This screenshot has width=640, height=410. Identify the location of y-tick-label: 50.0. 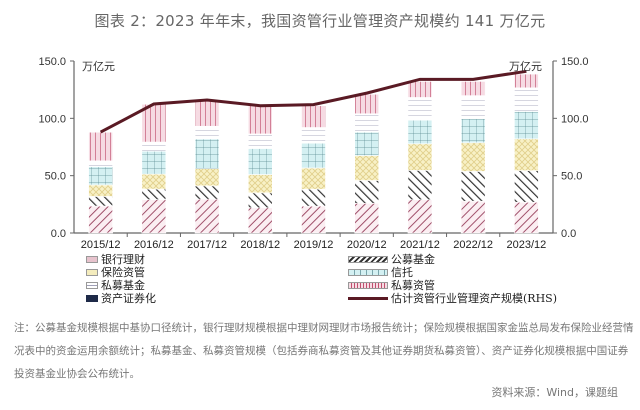
(55, 177).